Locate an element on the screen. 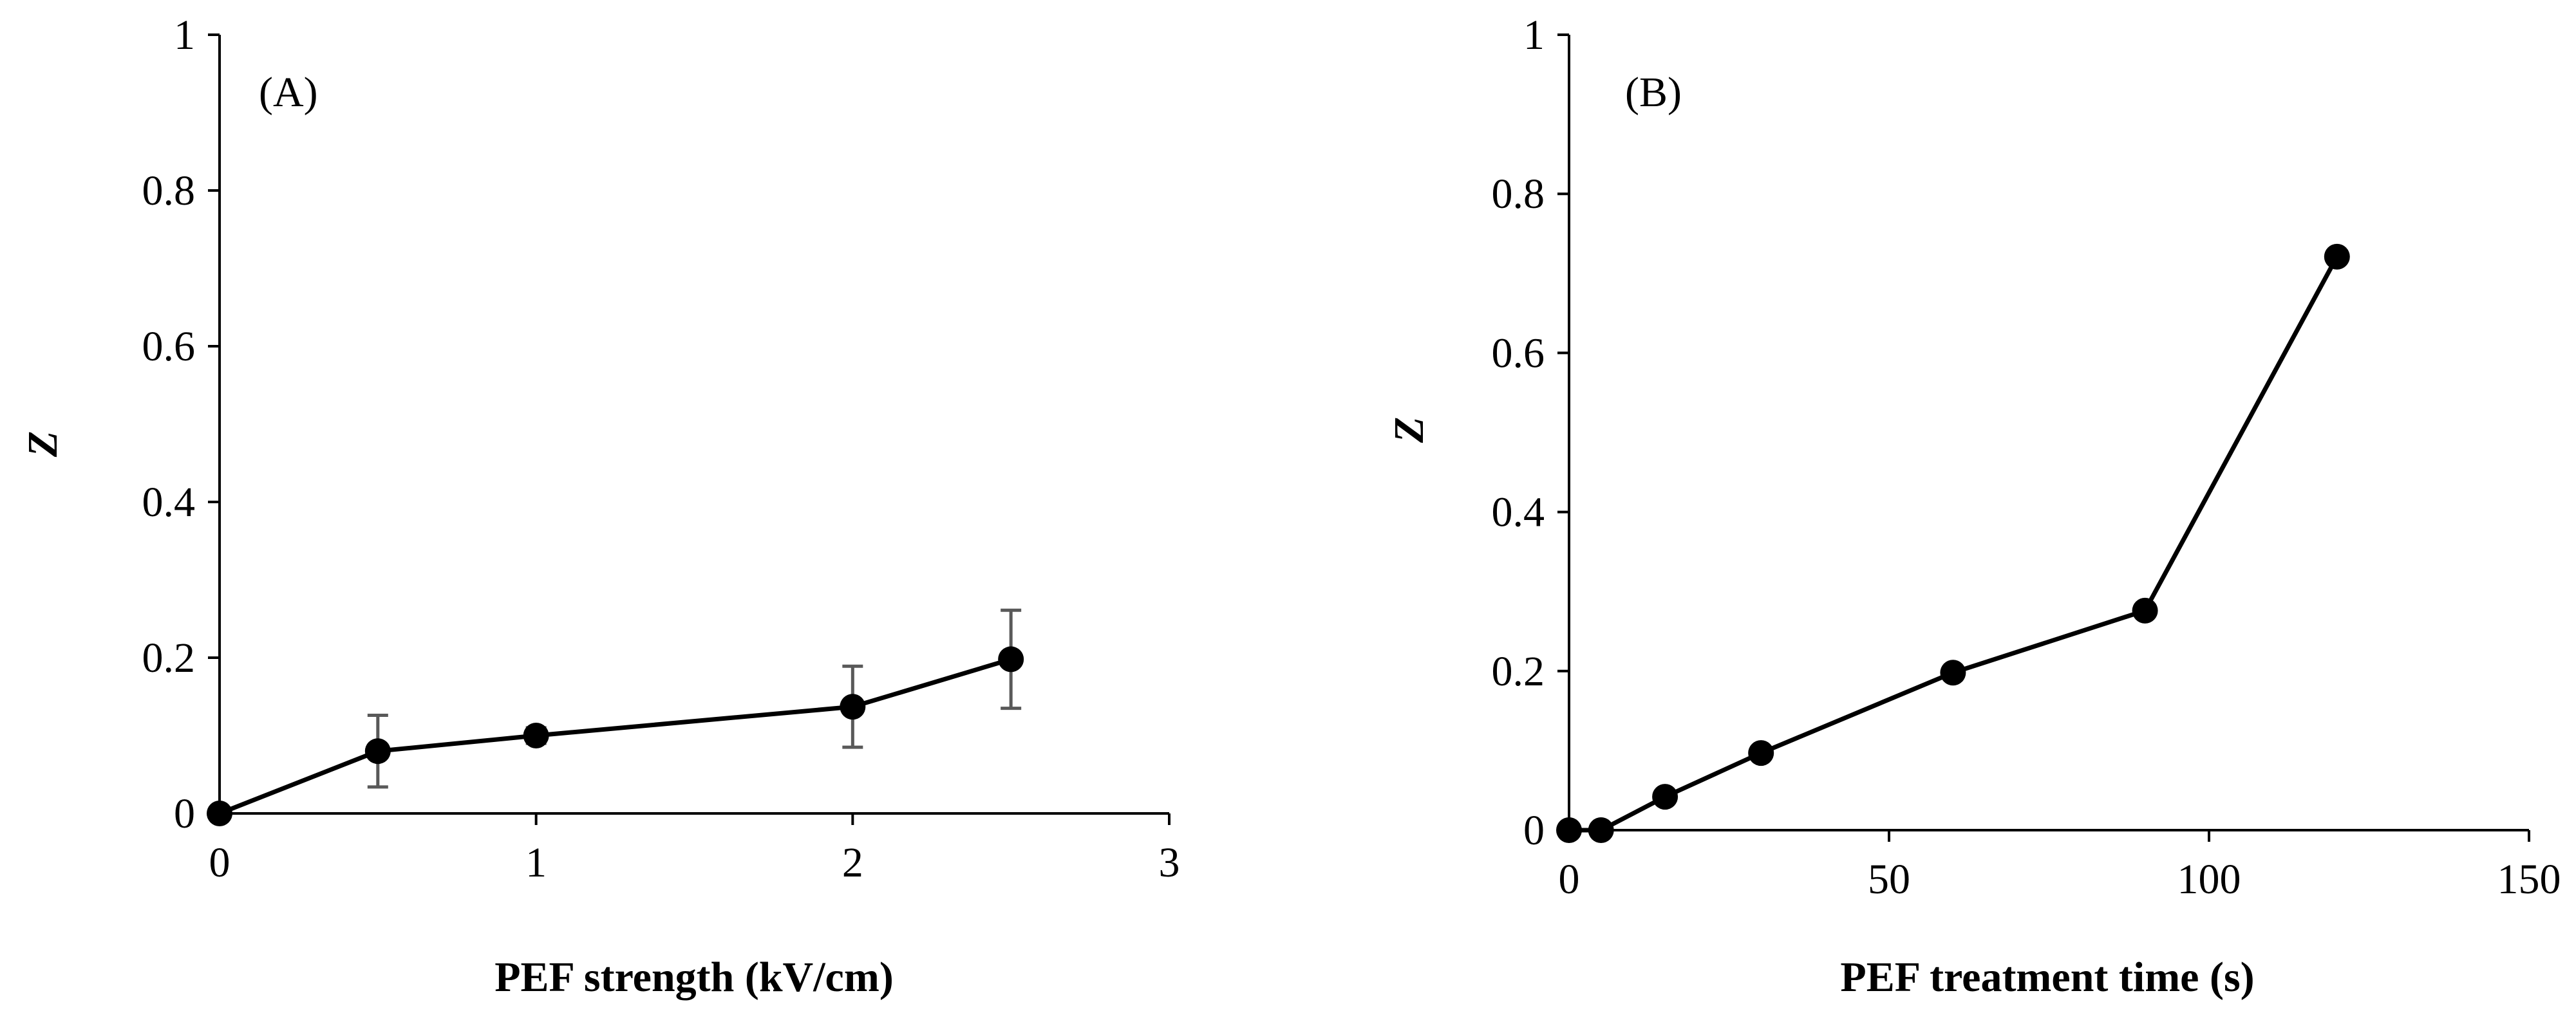 This screenshot has height=1011, width=2576. panel-b-y-tick-label: 0.6 is located at coordinates (1518, 352).